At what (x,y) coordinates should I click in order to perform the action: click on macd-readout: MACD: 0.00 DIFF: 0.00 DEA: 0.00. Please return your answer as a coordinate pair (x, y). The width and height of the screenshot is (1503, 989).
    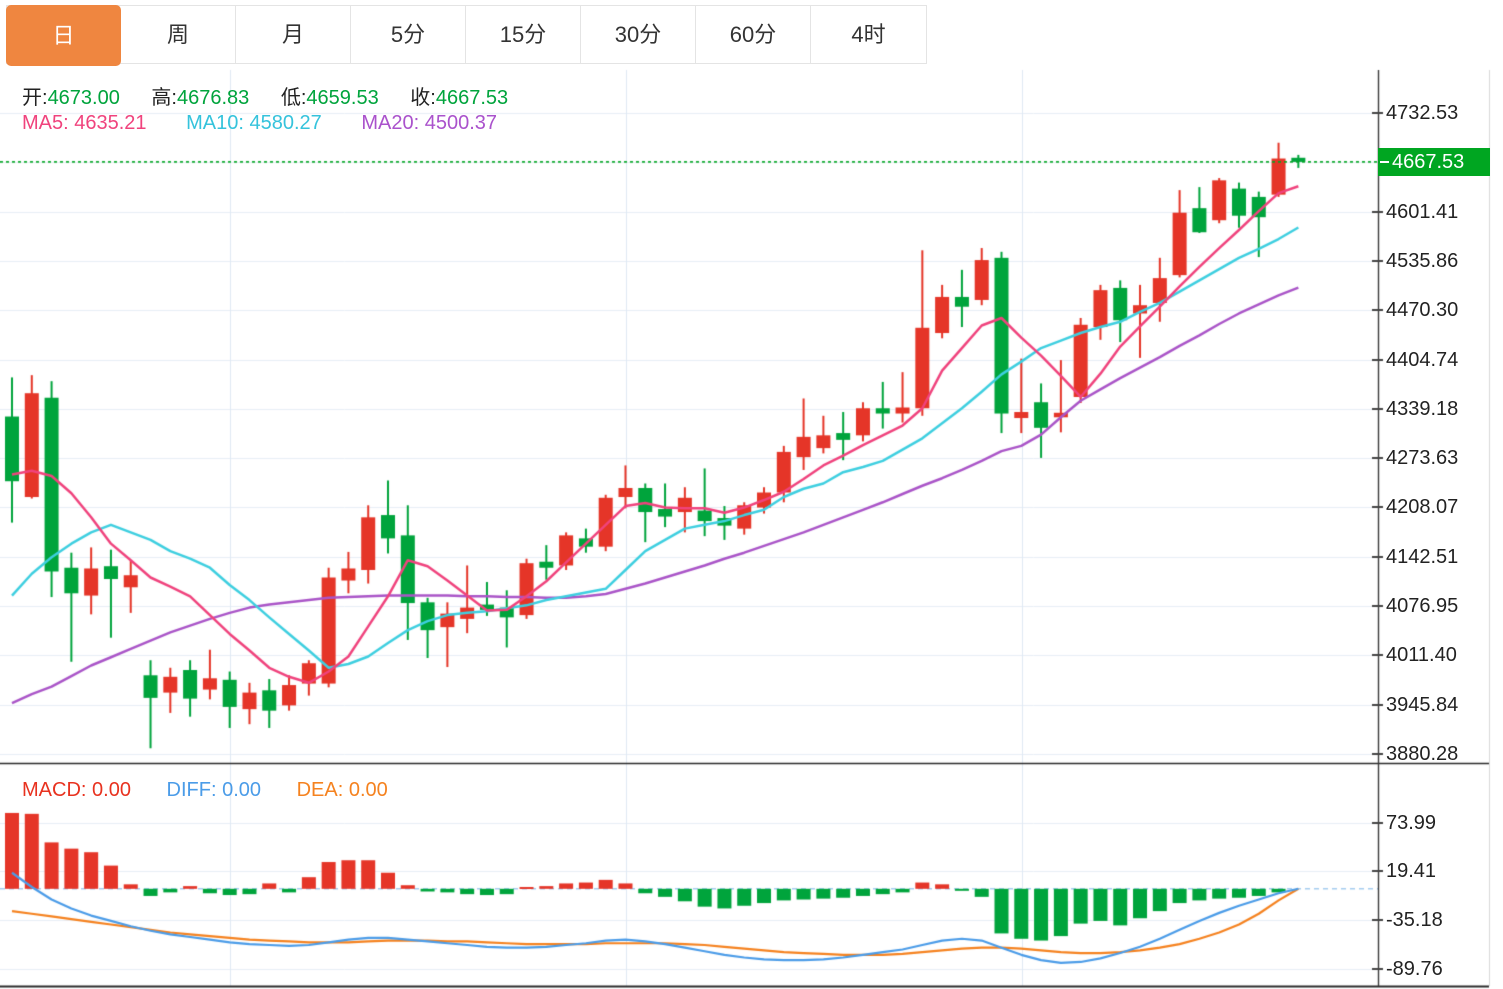
    Looking at the image, I should click on (205, 790).